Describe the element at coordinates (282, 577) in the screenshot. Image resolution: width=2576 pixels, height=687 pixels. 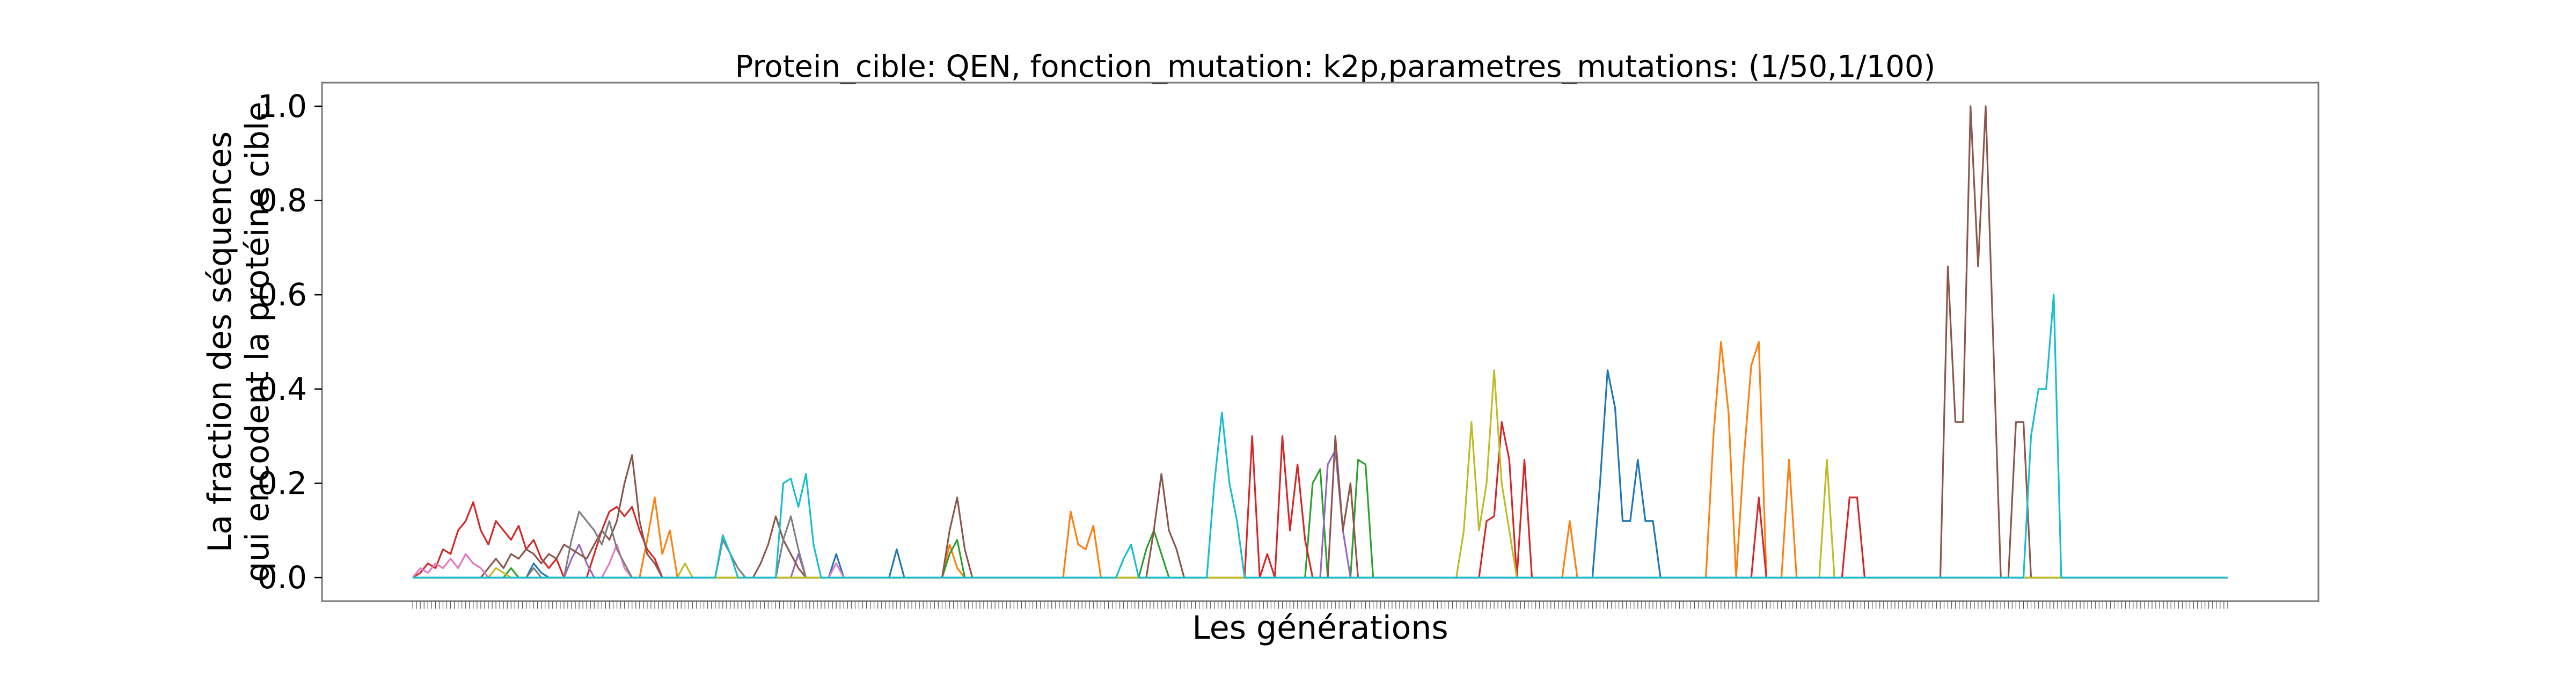
I see `y-tick-label: 0.0` at that location.